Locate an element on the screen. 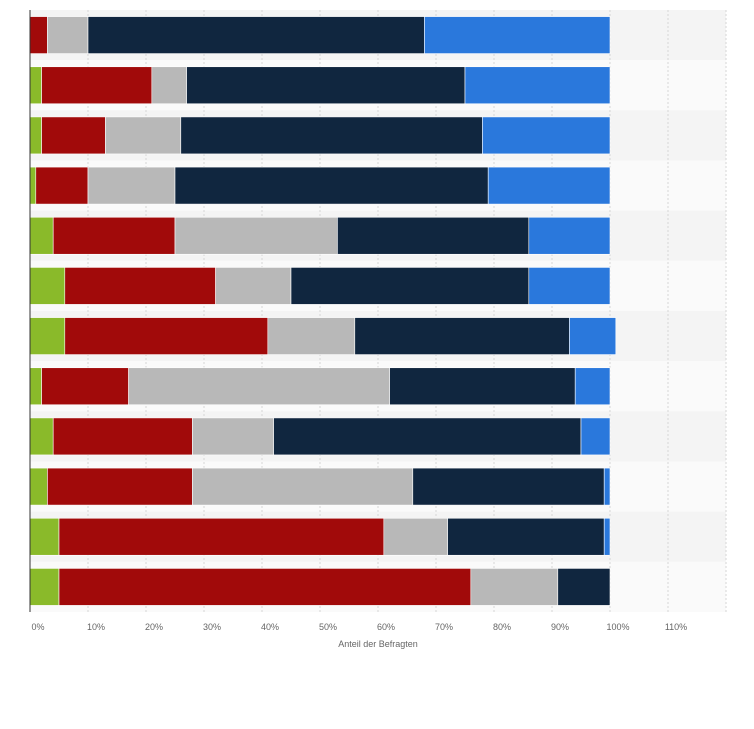  x-tick-label: 30% is located at coordinates (212, 627).